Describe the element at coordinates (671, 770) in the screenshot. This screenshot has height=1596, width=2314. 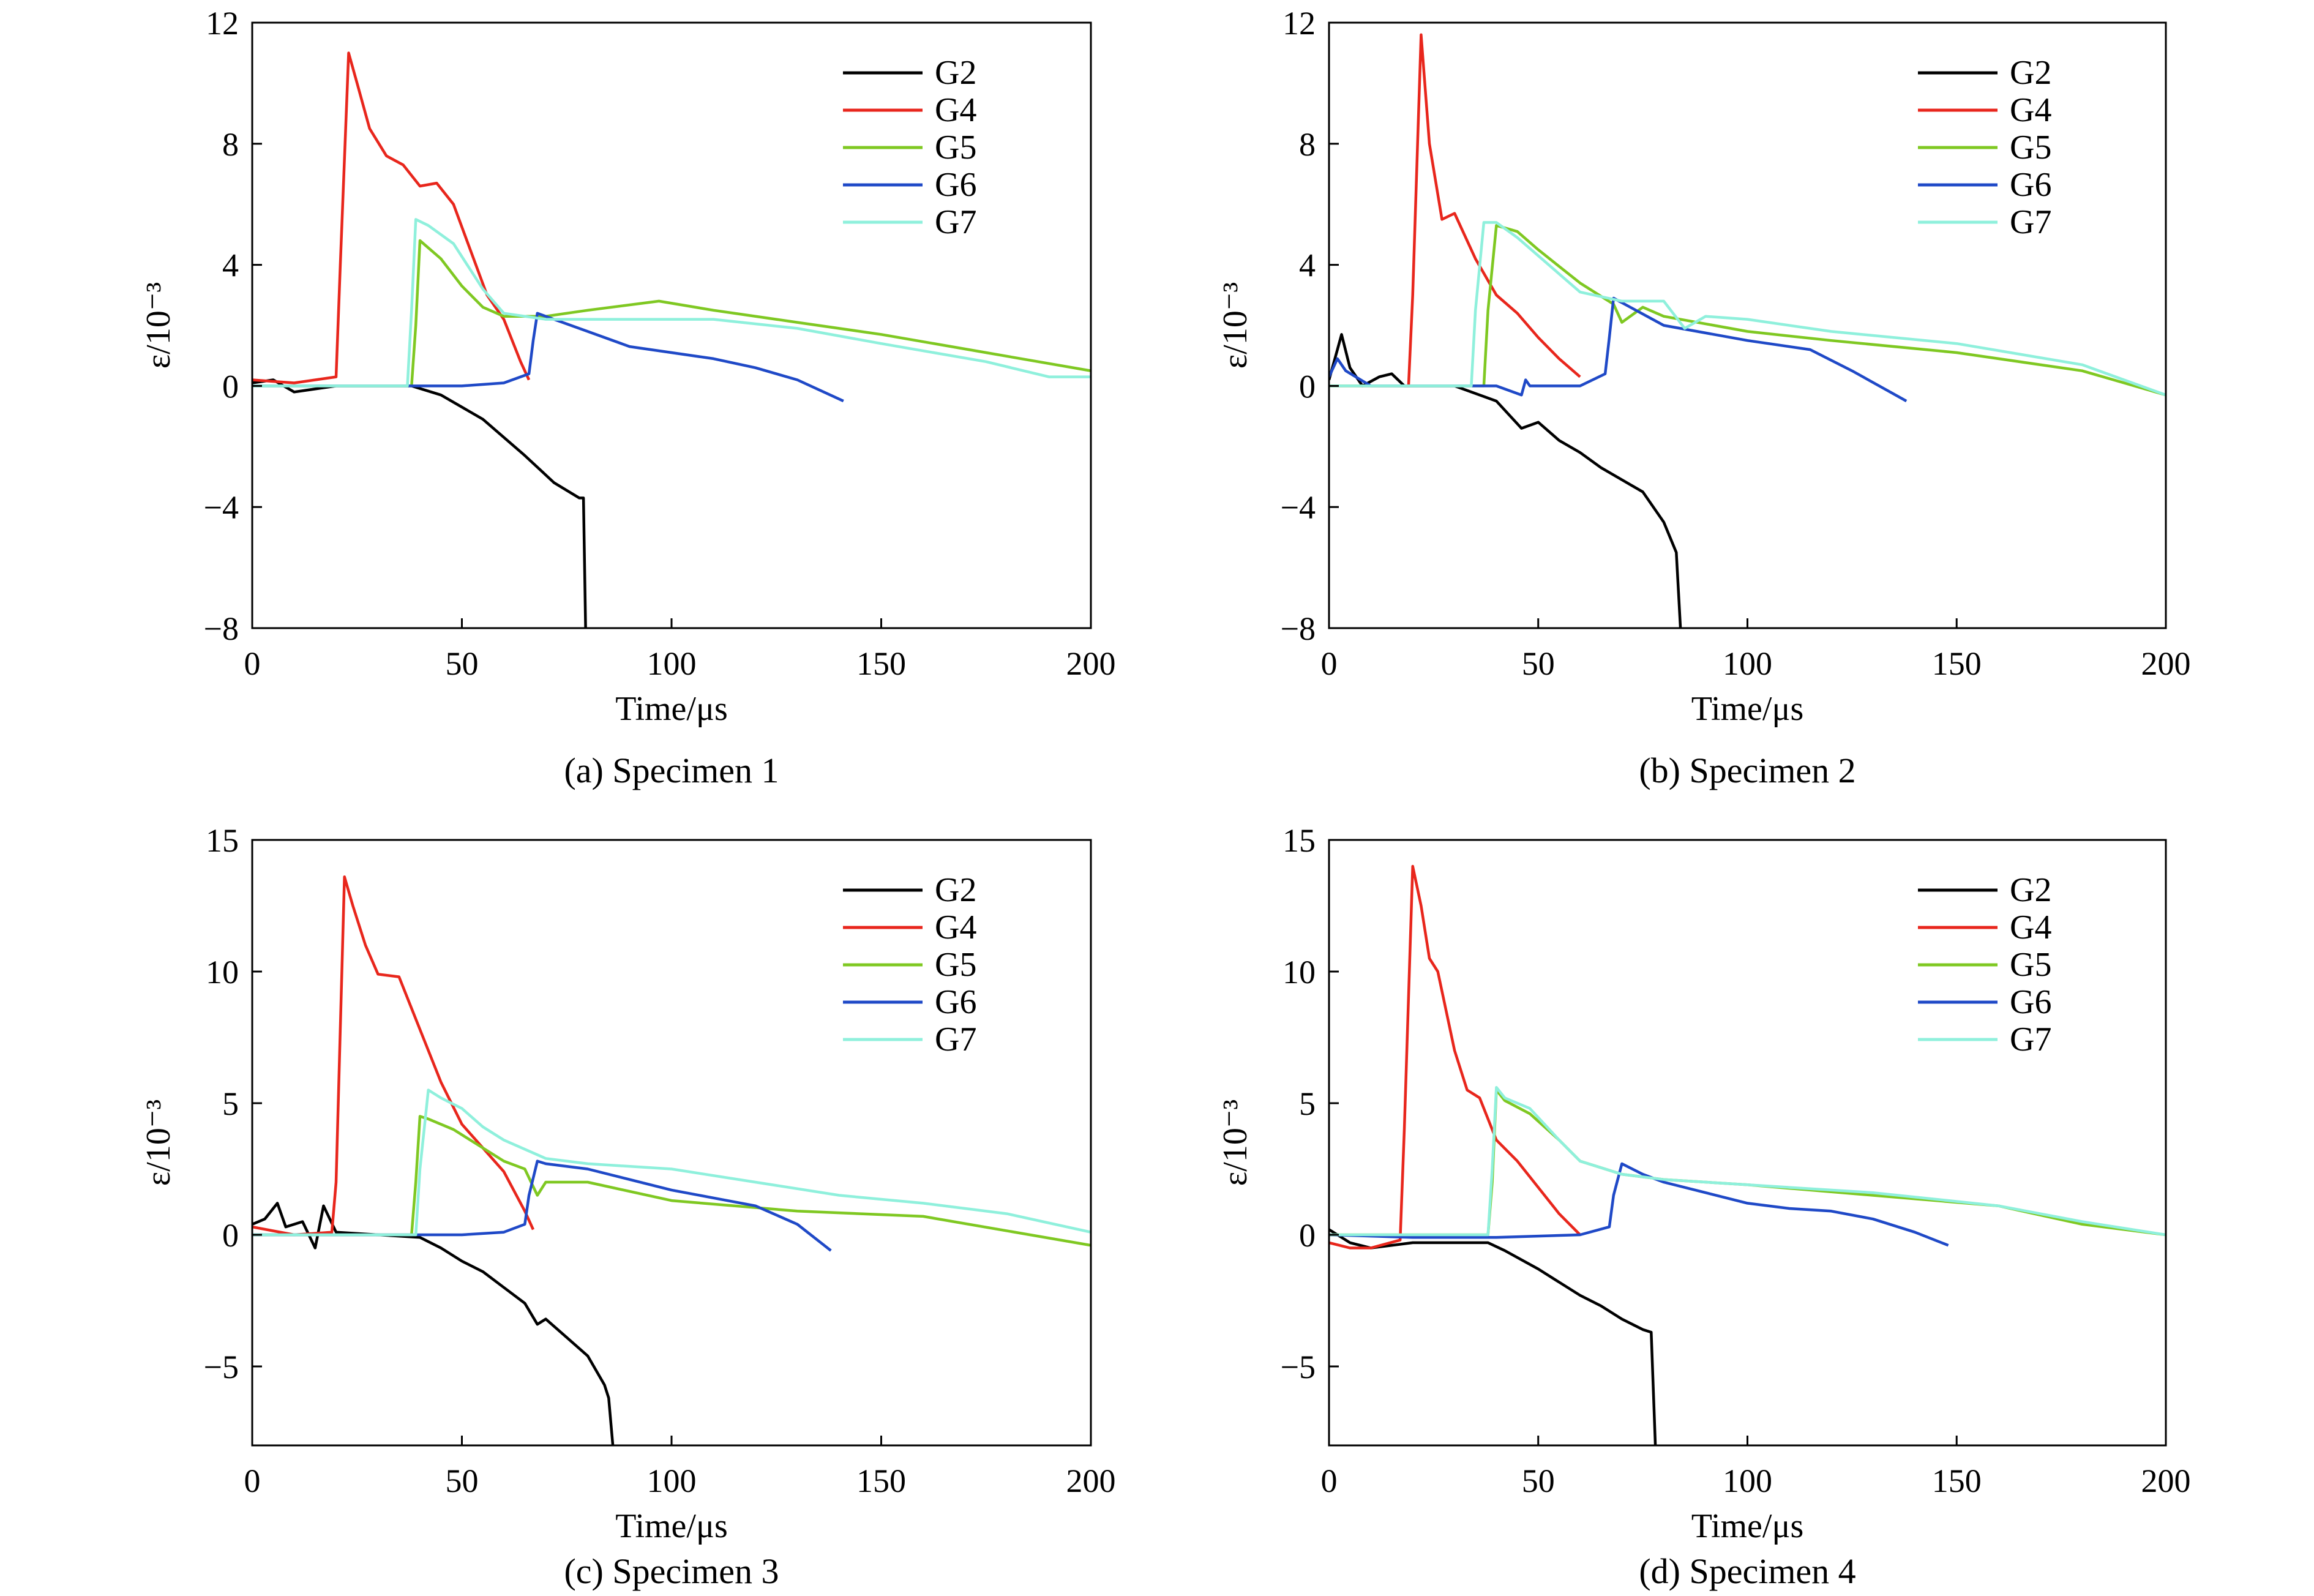
I see `panel-caption: (a) Specimen 1` at that location.